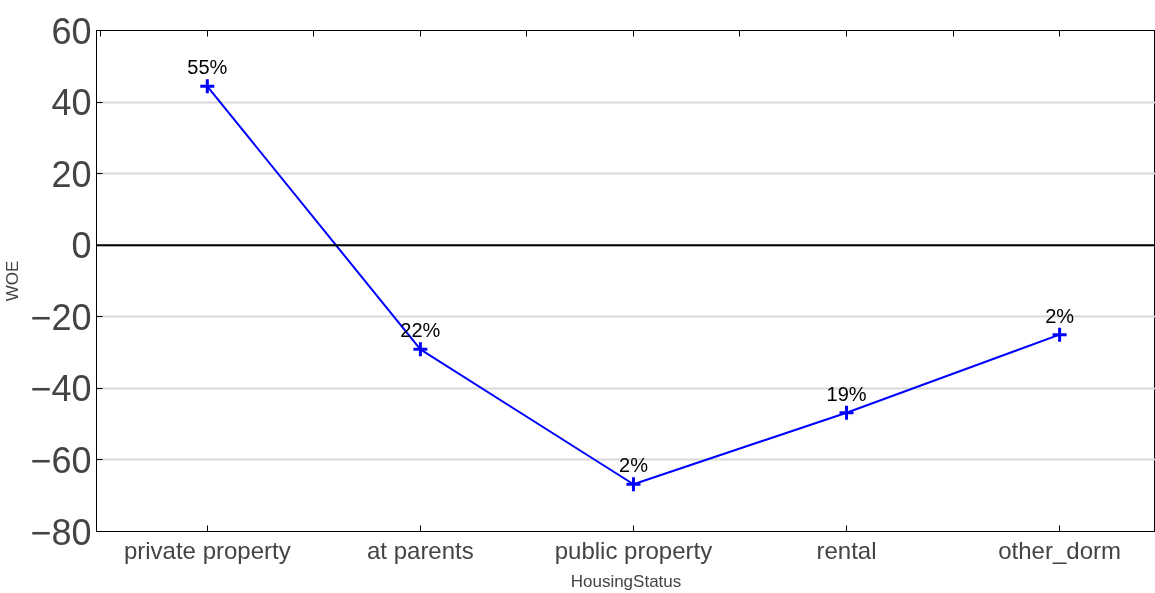  I want to click on y-tick-label: 40, so click(71, 103).